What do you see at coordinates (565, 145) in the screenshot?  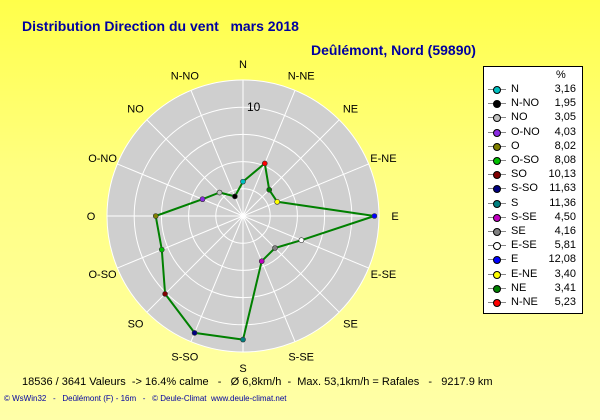 I see `legend-value: 8,02` at bounding box center [565, 145].